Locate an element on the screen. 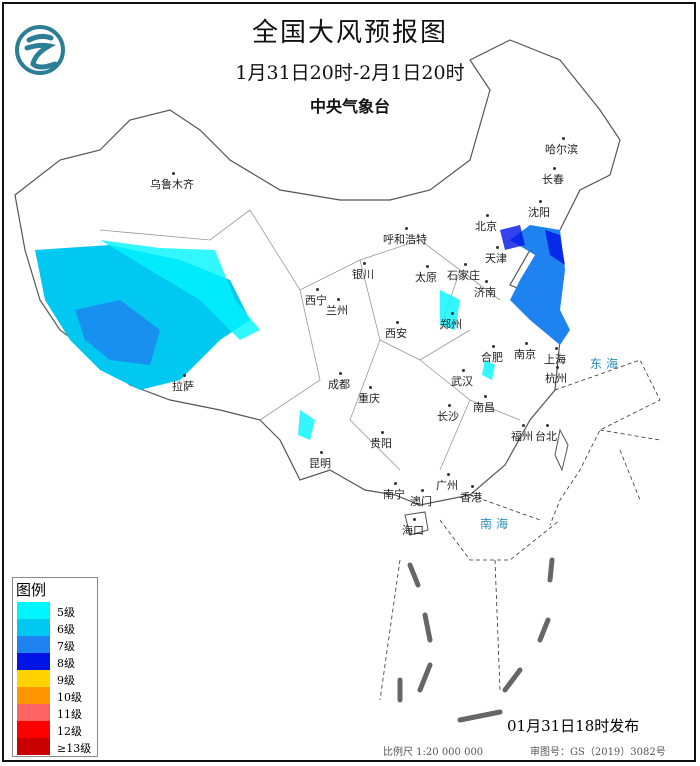 This screenshot has width=700, height=766. legend-item: 8级 is located at coordinates (56, 661).